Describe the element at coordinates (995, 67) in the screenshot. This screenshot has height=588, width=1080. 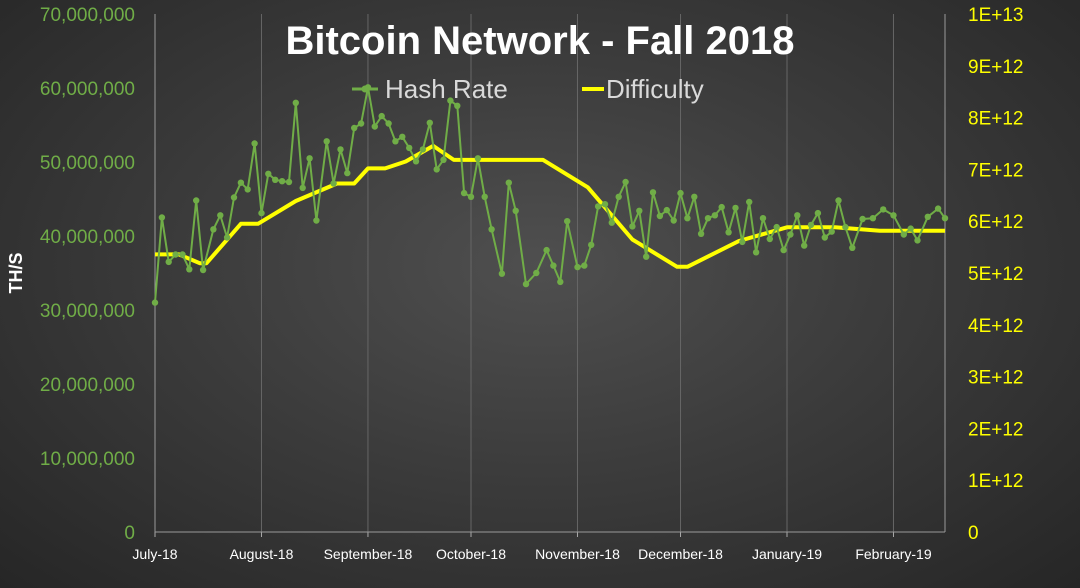
I see `y2-tick-label: 9E+12` at that location.